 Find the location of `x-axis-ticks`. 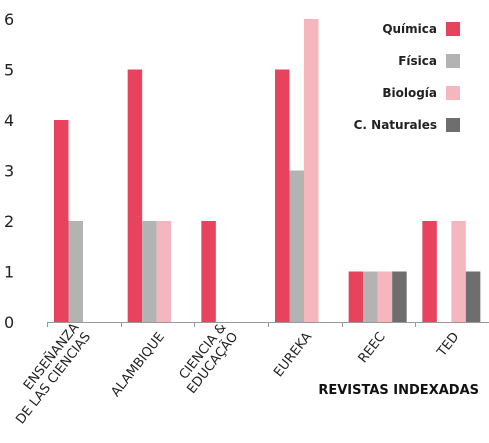

x-axis-ticks is located at coordinates (231, 324).